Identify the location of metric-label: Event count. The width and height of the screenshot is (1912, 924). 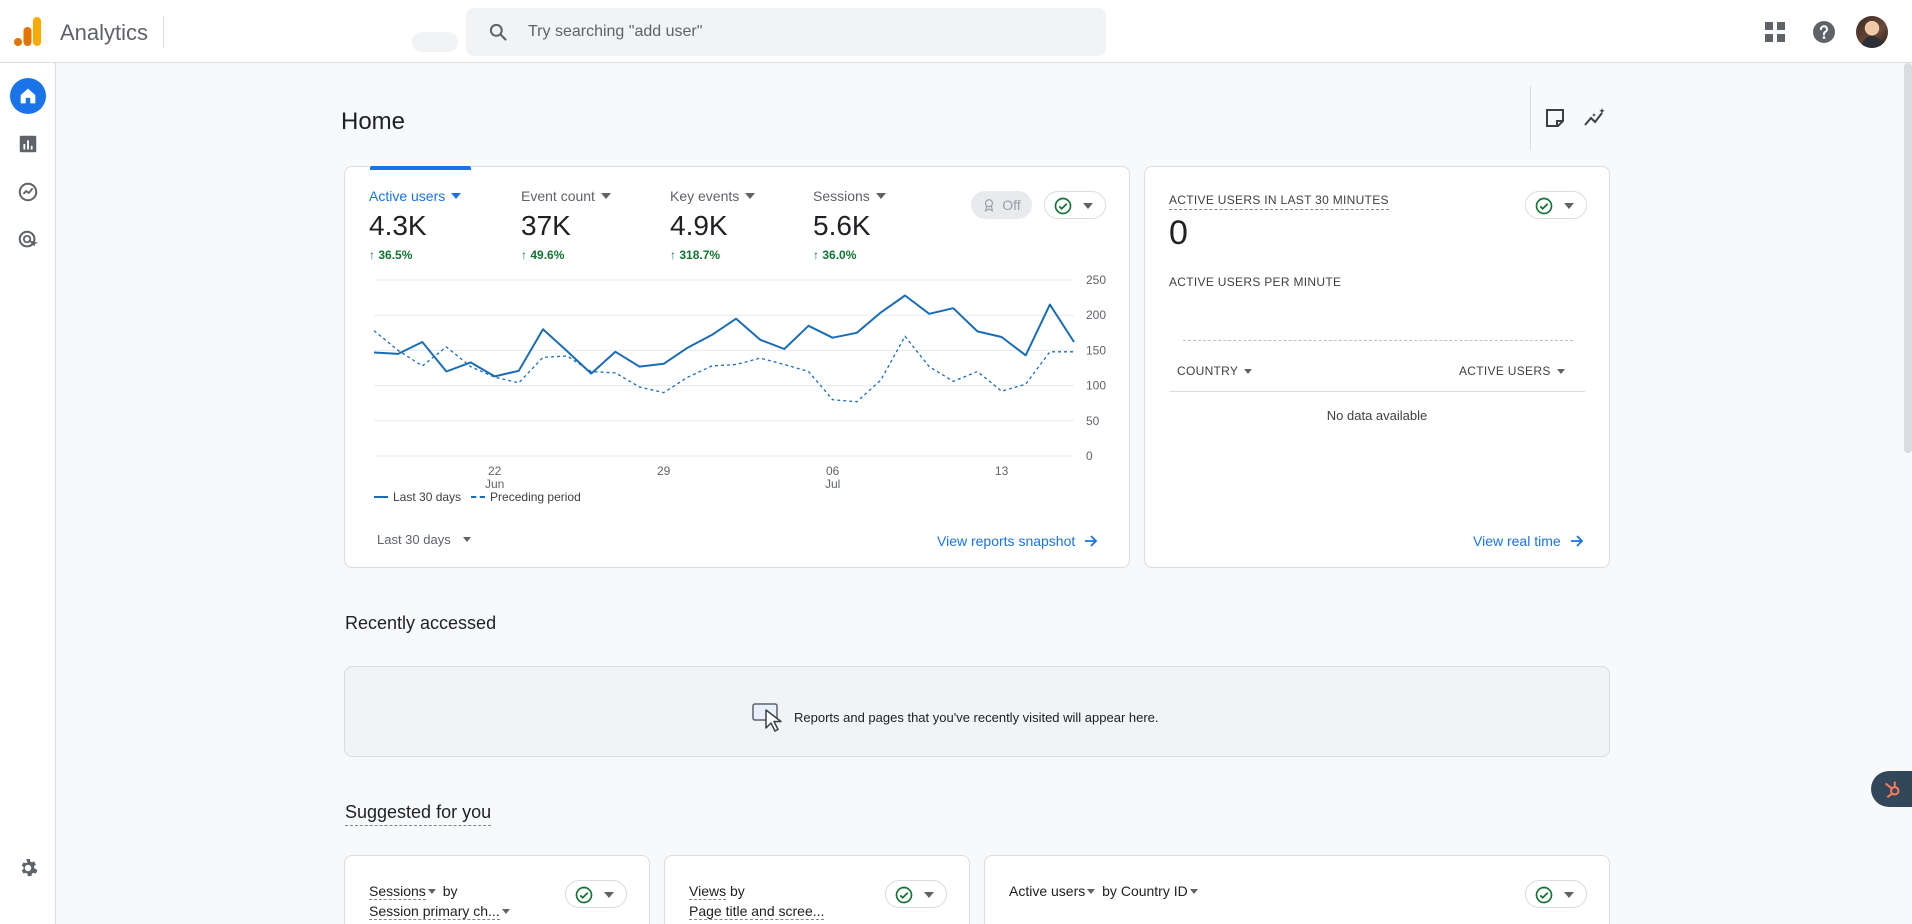
(558, 196).